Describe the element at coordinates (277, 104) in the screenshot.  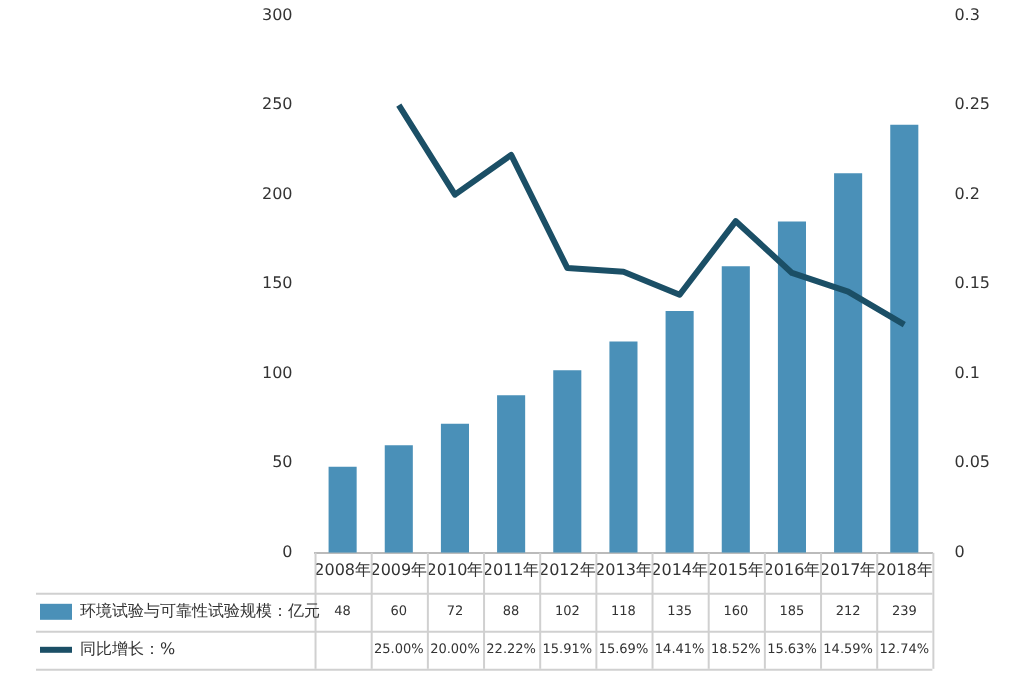
I see `y-tick-label: 250` at that location.